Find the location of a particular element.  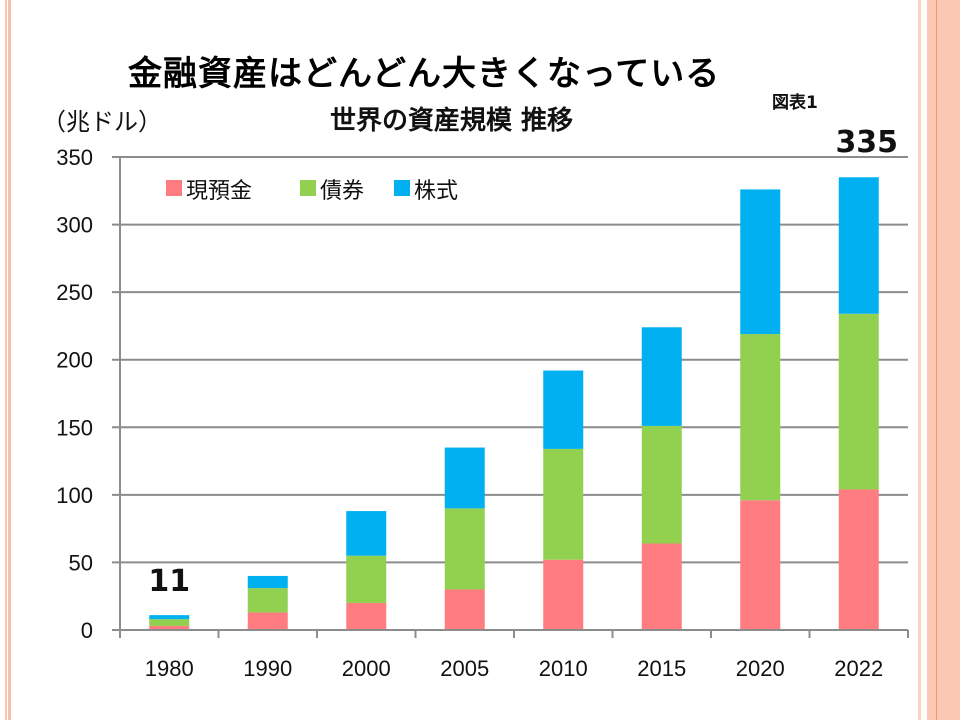

y-tick-label: 200 is located at coordinates (74, 360).